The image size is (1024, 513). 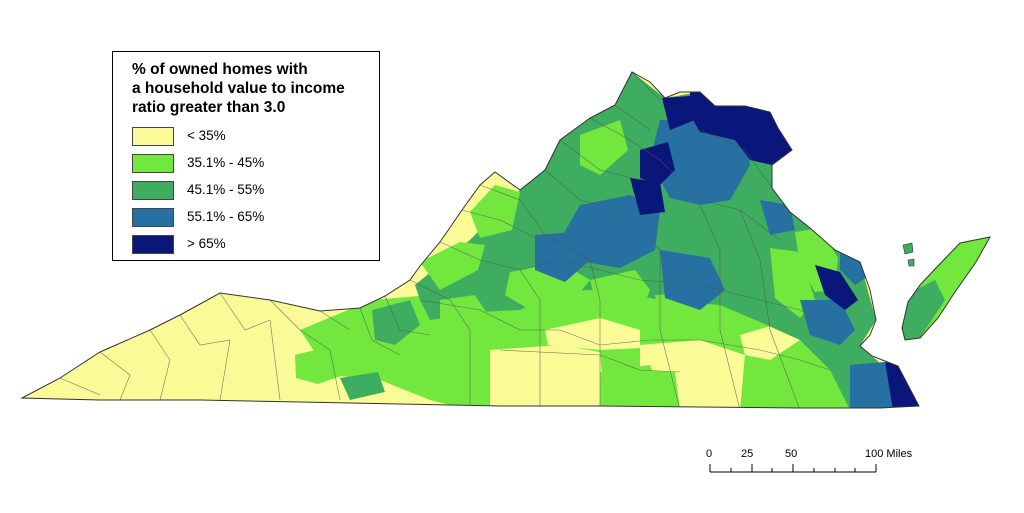 What do you see at coordinates (908, 254) in the screenshot?
I see `tangier-island` at bounding box center [908, 254].